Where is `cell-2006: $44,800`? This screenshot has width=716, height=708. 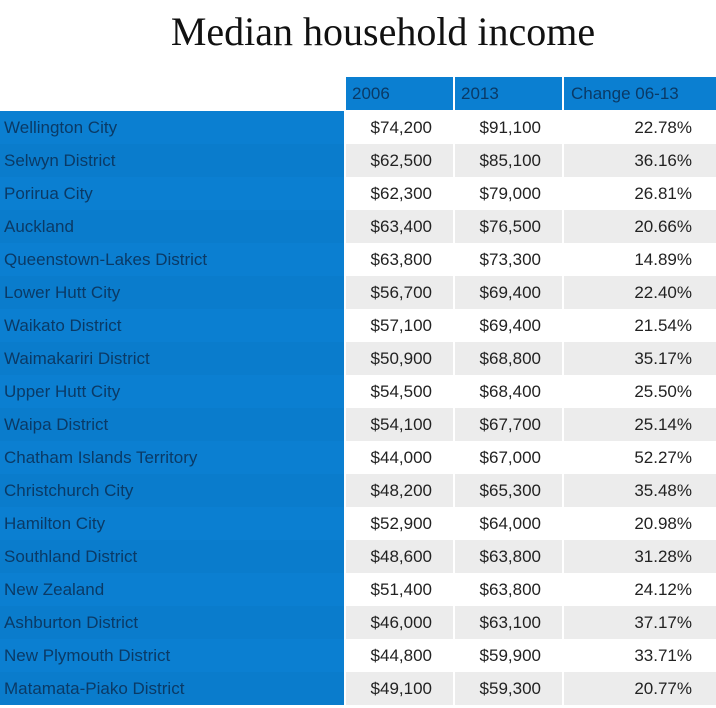 cell-2006: $44,800 is located at coordinates (399, 655).